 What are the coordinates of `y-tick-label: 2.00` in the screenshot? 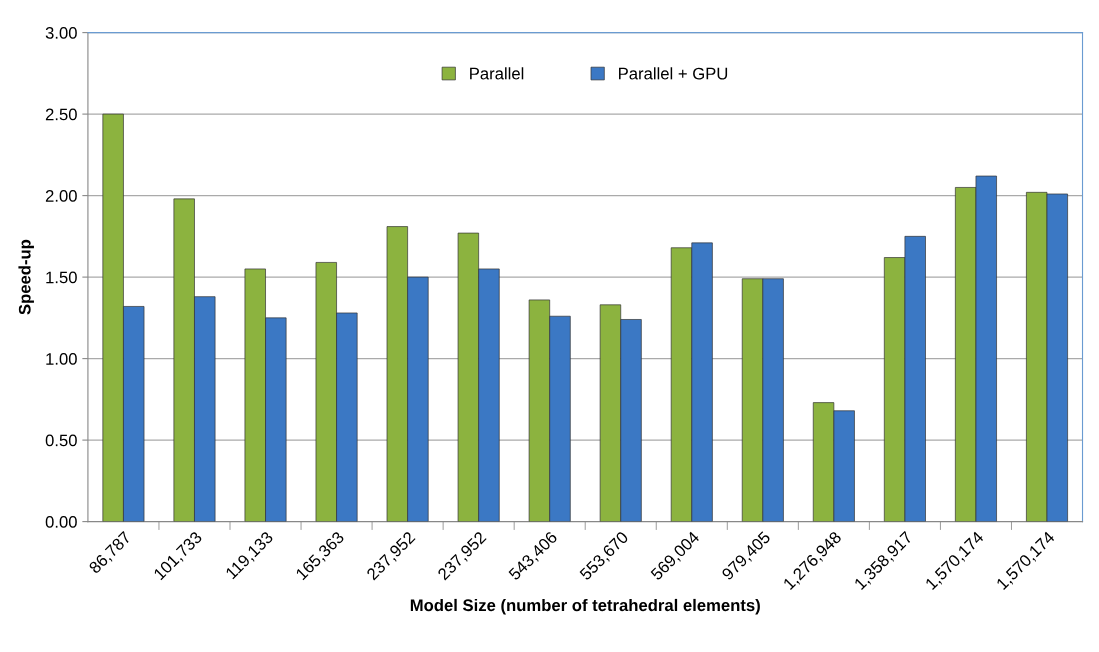 It's located at (61, 196).